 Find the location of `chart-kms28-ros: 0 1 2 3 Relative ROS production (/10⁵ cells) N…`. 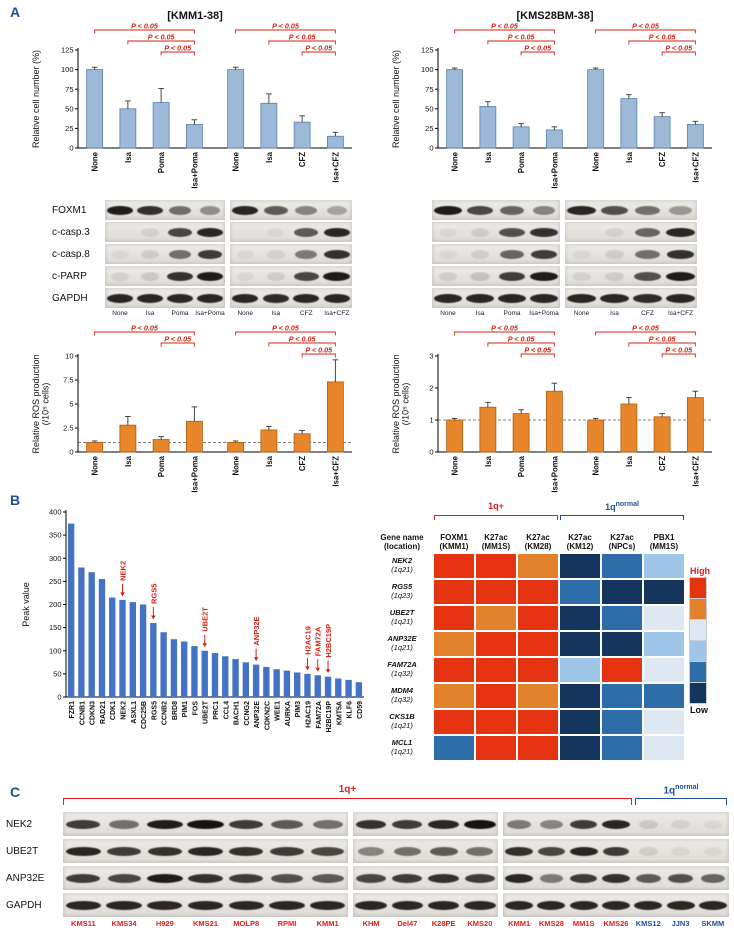

chart-kms28-ros: 0 1 2 3 Relative ROS production (/10⁵ cells) N… is located at coordinates (555, 411).